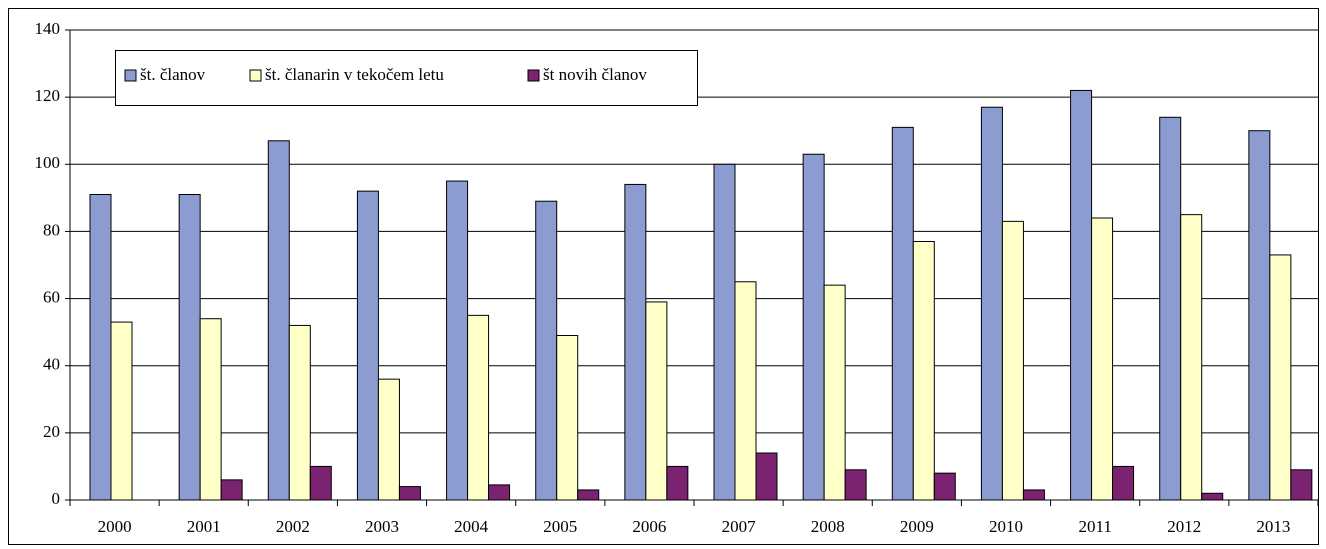 This screenshot has width=1326, height=549. What do you see at coordinates (560, 526) in the screenshot?
I see `x-tick-label: 2005` at bounding box center [560, 526].